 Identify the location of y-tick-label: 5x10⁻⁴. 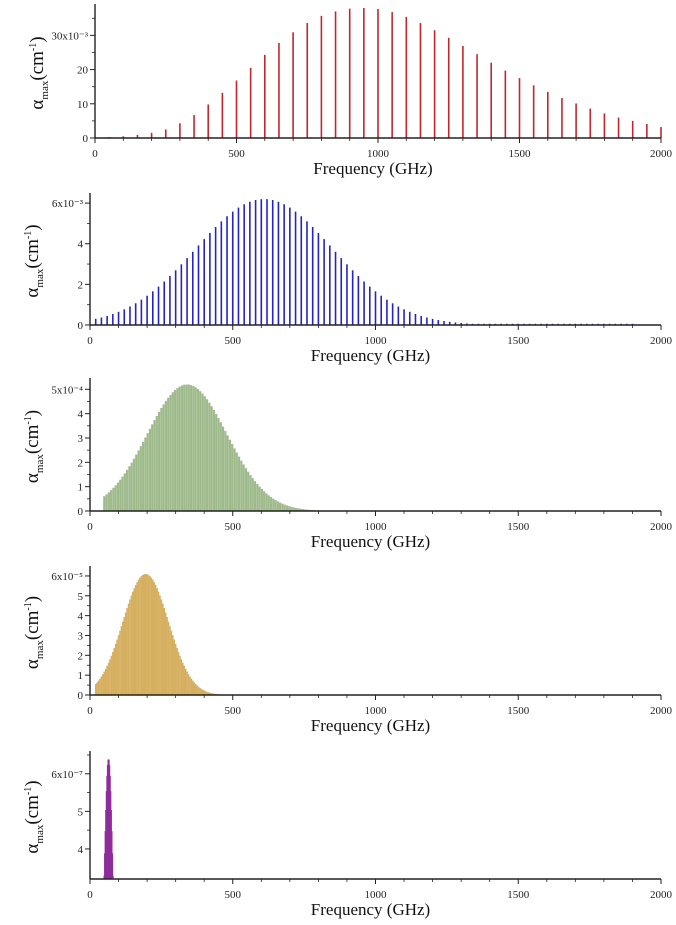
(67, 390).